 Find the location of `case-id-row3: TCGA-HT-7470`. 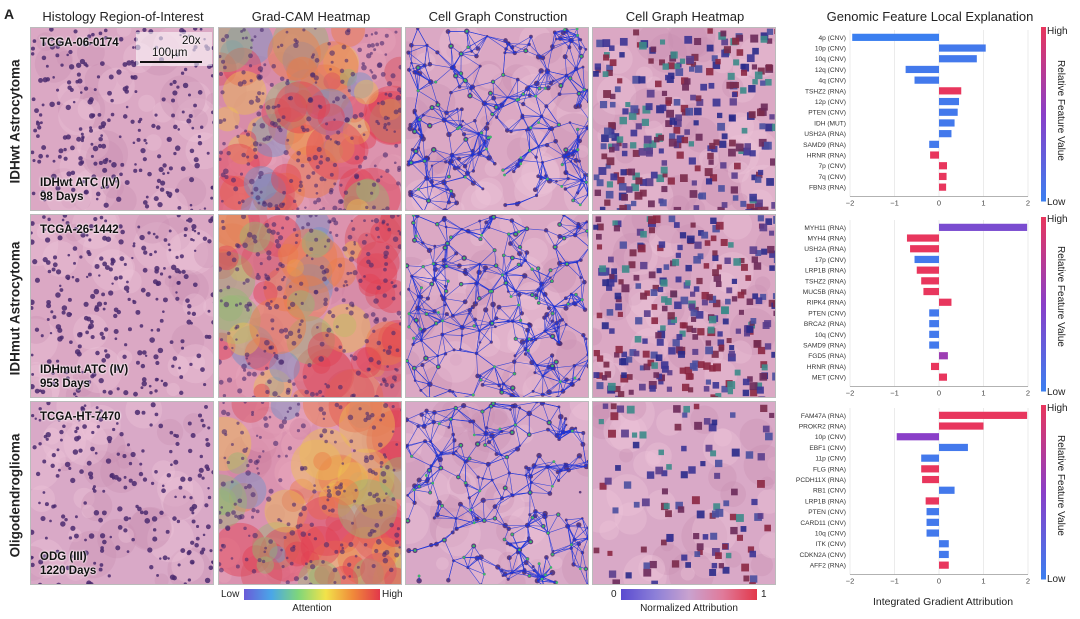

case-id-row3: TCGA-HT-7470 is located at coordinates (80, 417).